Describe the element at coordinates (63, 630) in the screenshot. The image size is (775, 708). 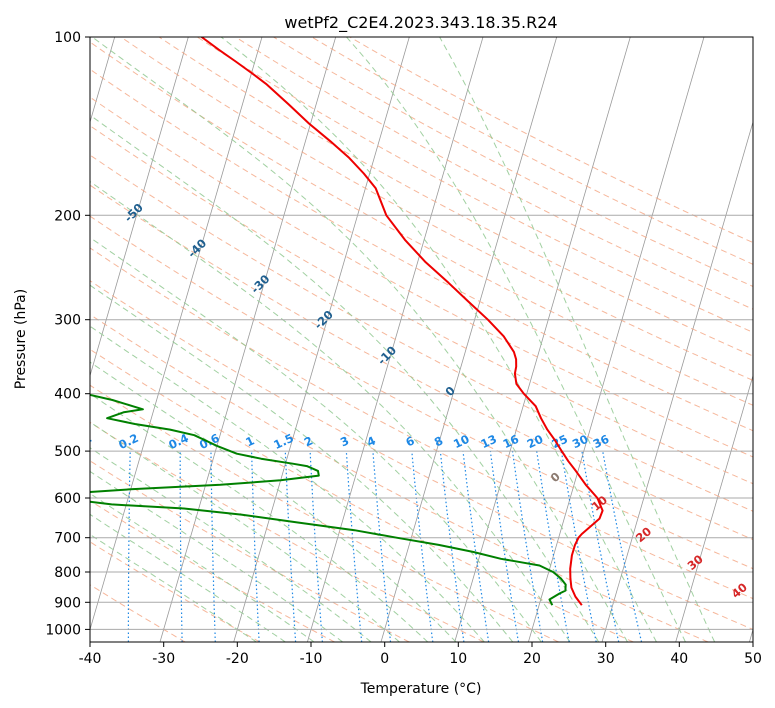
I see `y-tick-label: 1000` at that location.